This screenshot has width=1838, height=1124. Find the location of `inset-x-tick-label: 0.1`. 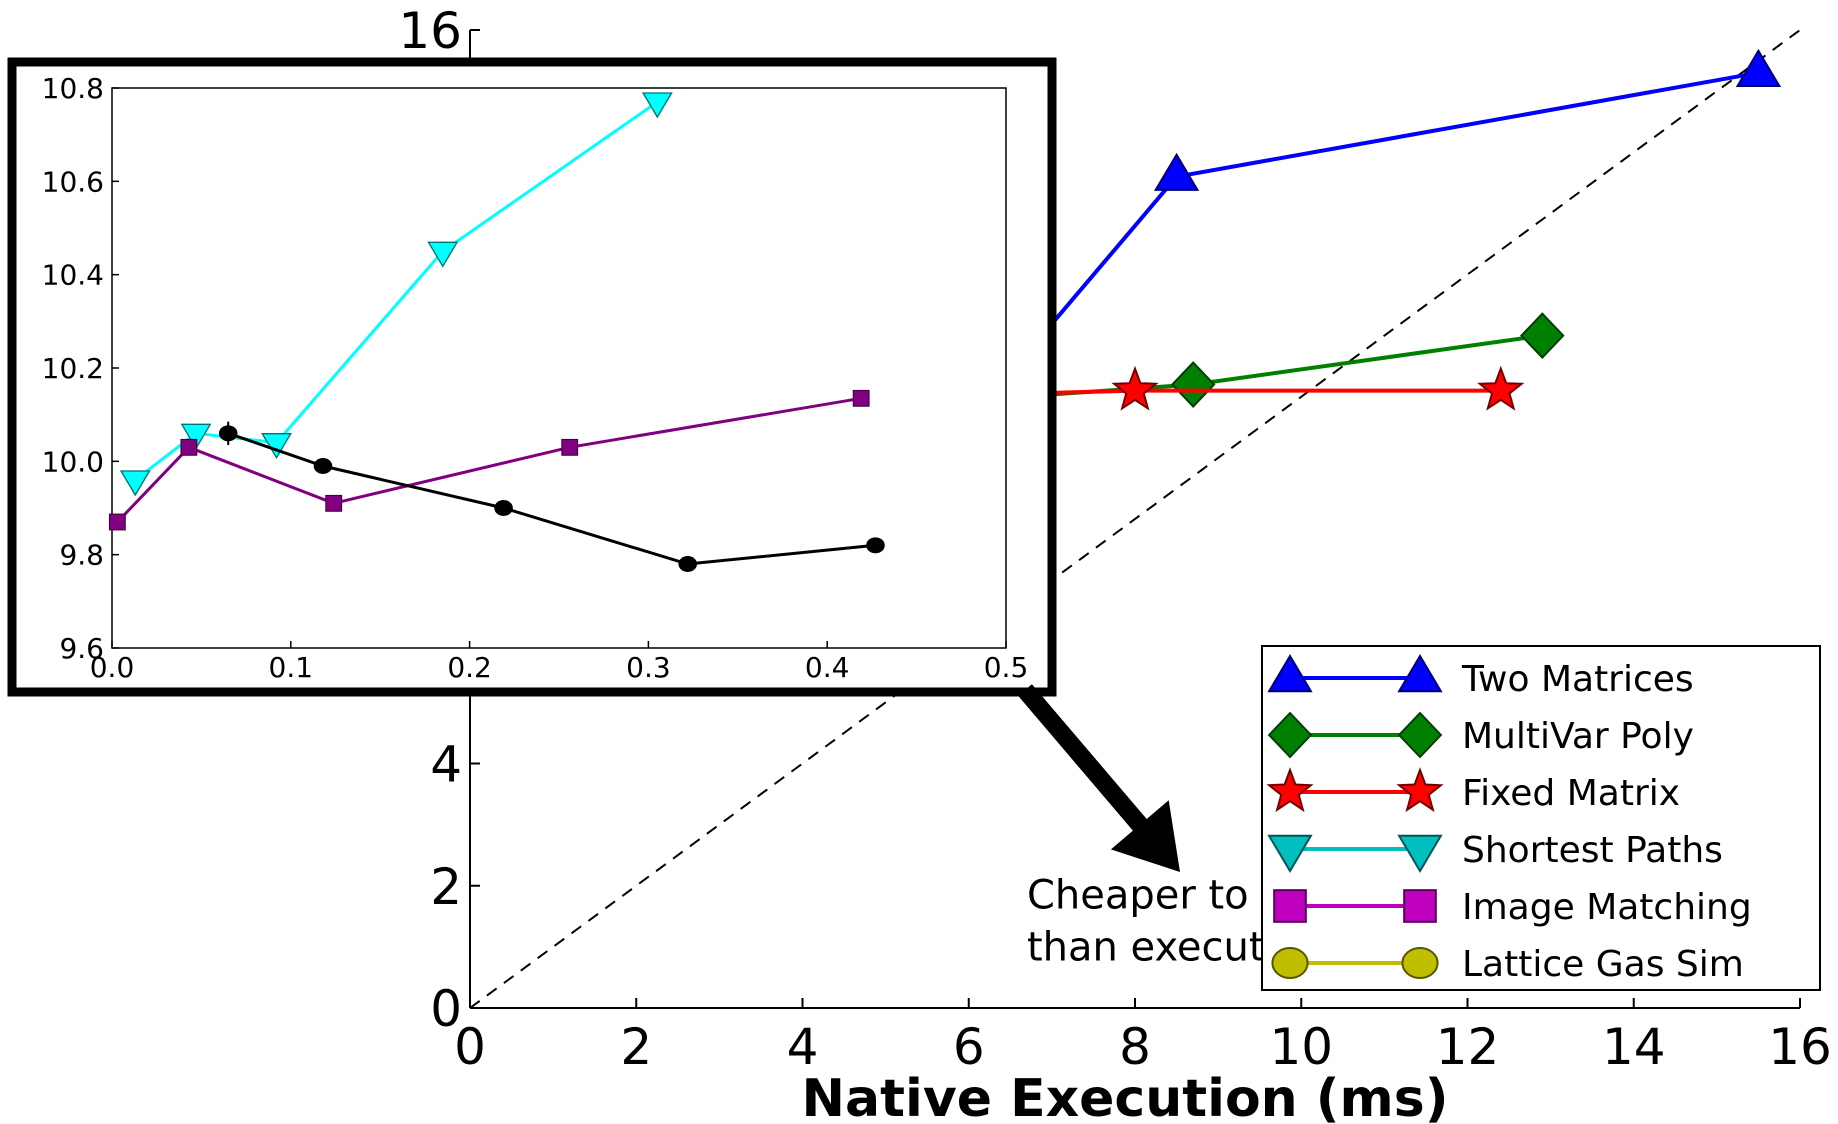

inset-x-tick-label: 0.1 is located at coordinates (291, 667).